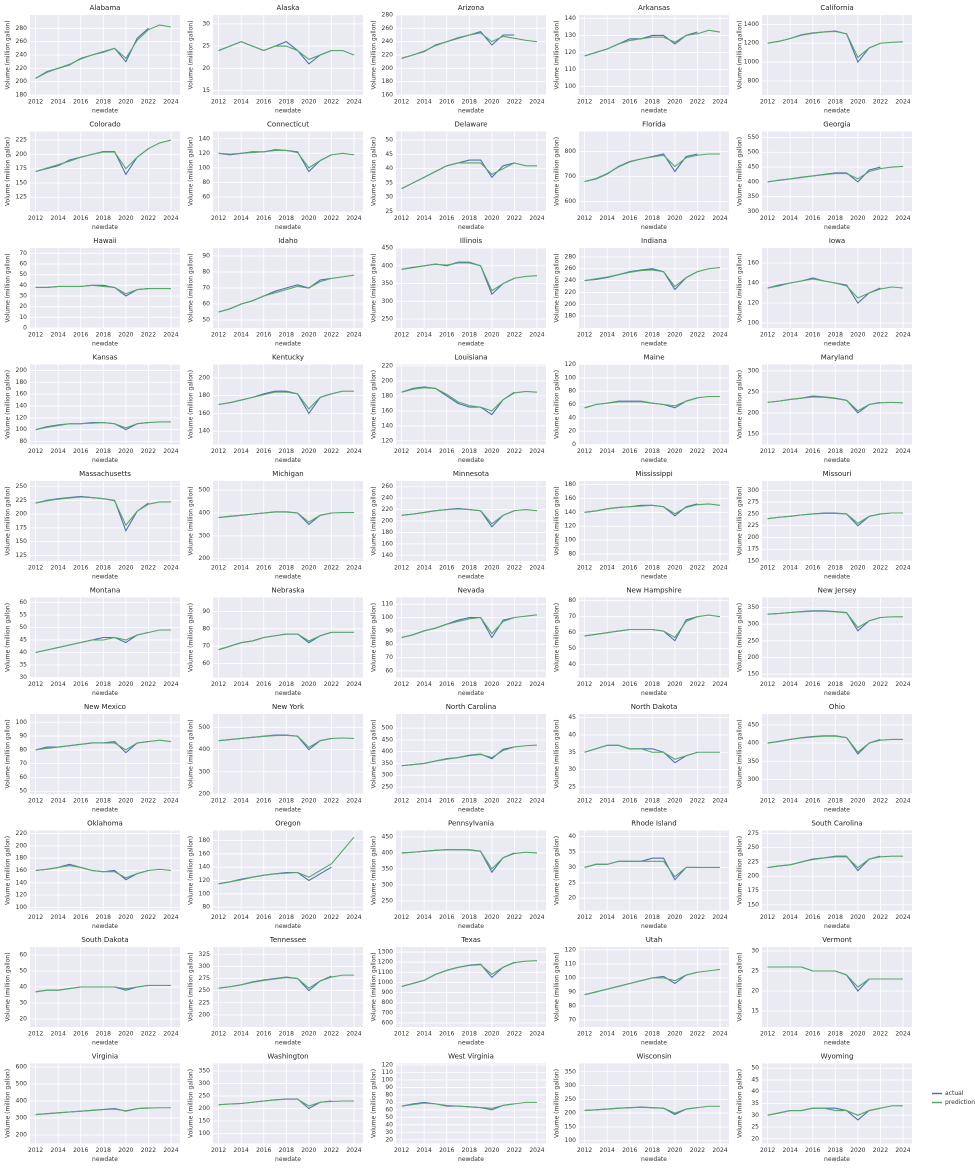  Describe the element at coordinates (205, 513) in the screenshot. I see `y-tick-label: 400` at that location.